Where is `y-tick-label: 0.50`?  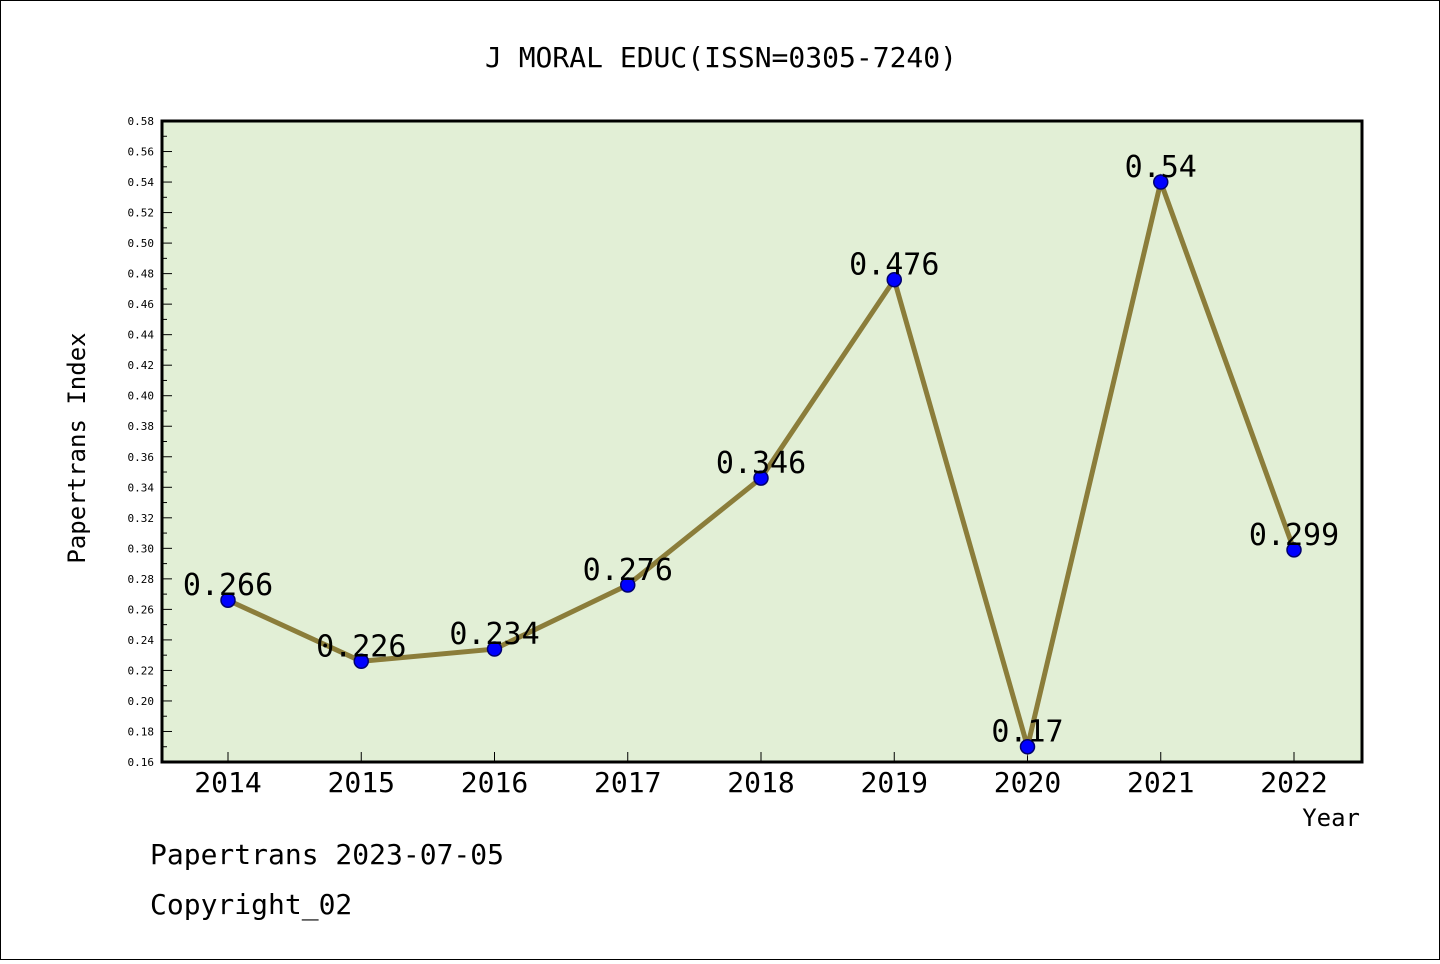
y-tick-label: 0.50 is located at coordinates (141, 243).